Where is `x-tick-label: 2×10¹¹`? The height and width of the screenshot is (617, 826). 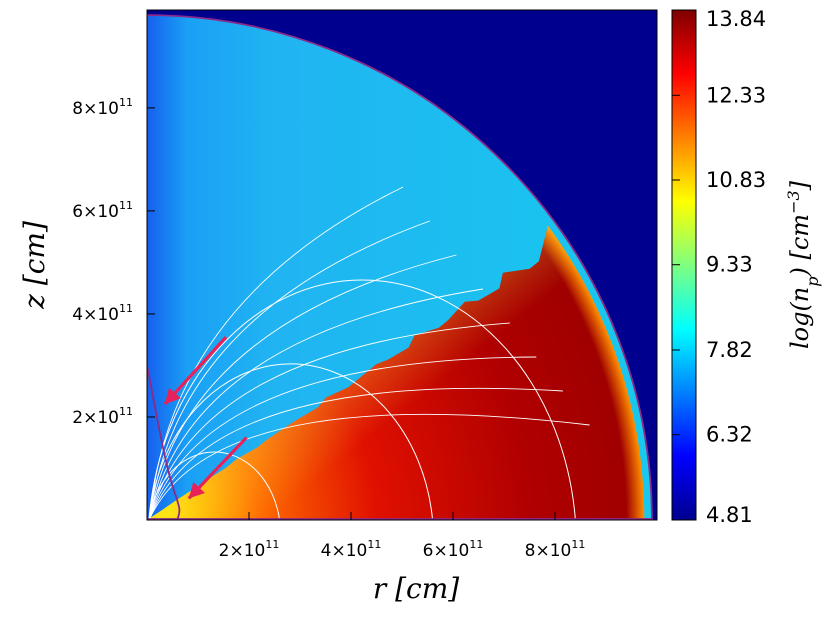 x-tick-label: 2×10¹¹ is located at coordinates (249, 549).